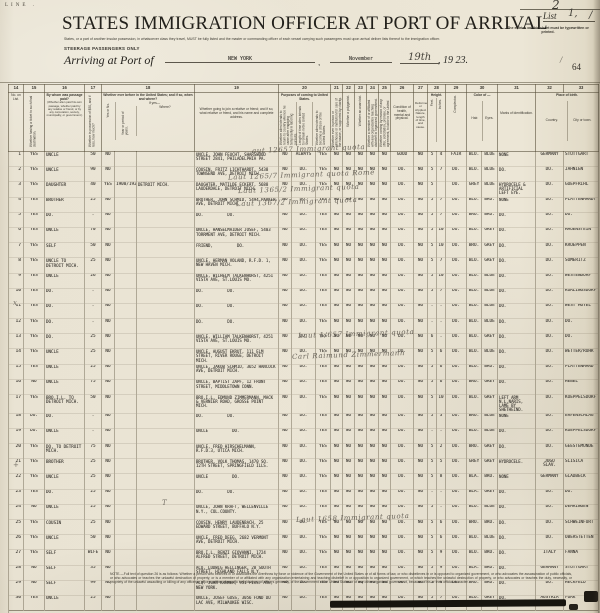 The width and height of the screenshot is (600, 613). What do you see at coordinates (64, 557) in the screenshot?
I see `cell-paid_by: SELF` at bounding box center [64, 557].